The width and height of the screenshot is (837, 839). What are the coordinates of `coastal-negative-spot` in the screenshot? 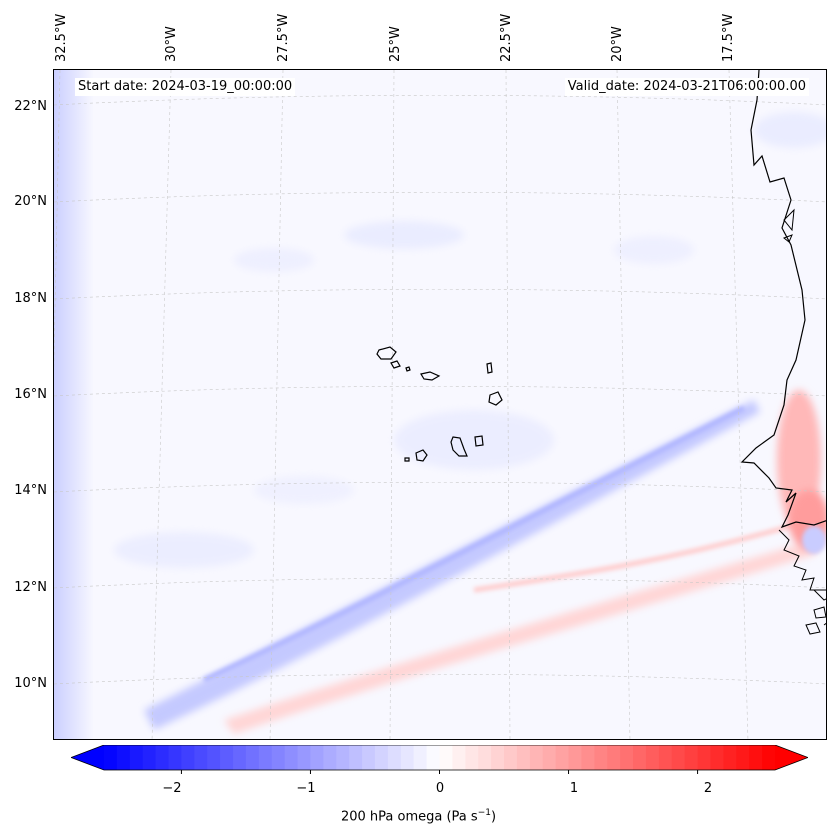 It's located at (814, 540).